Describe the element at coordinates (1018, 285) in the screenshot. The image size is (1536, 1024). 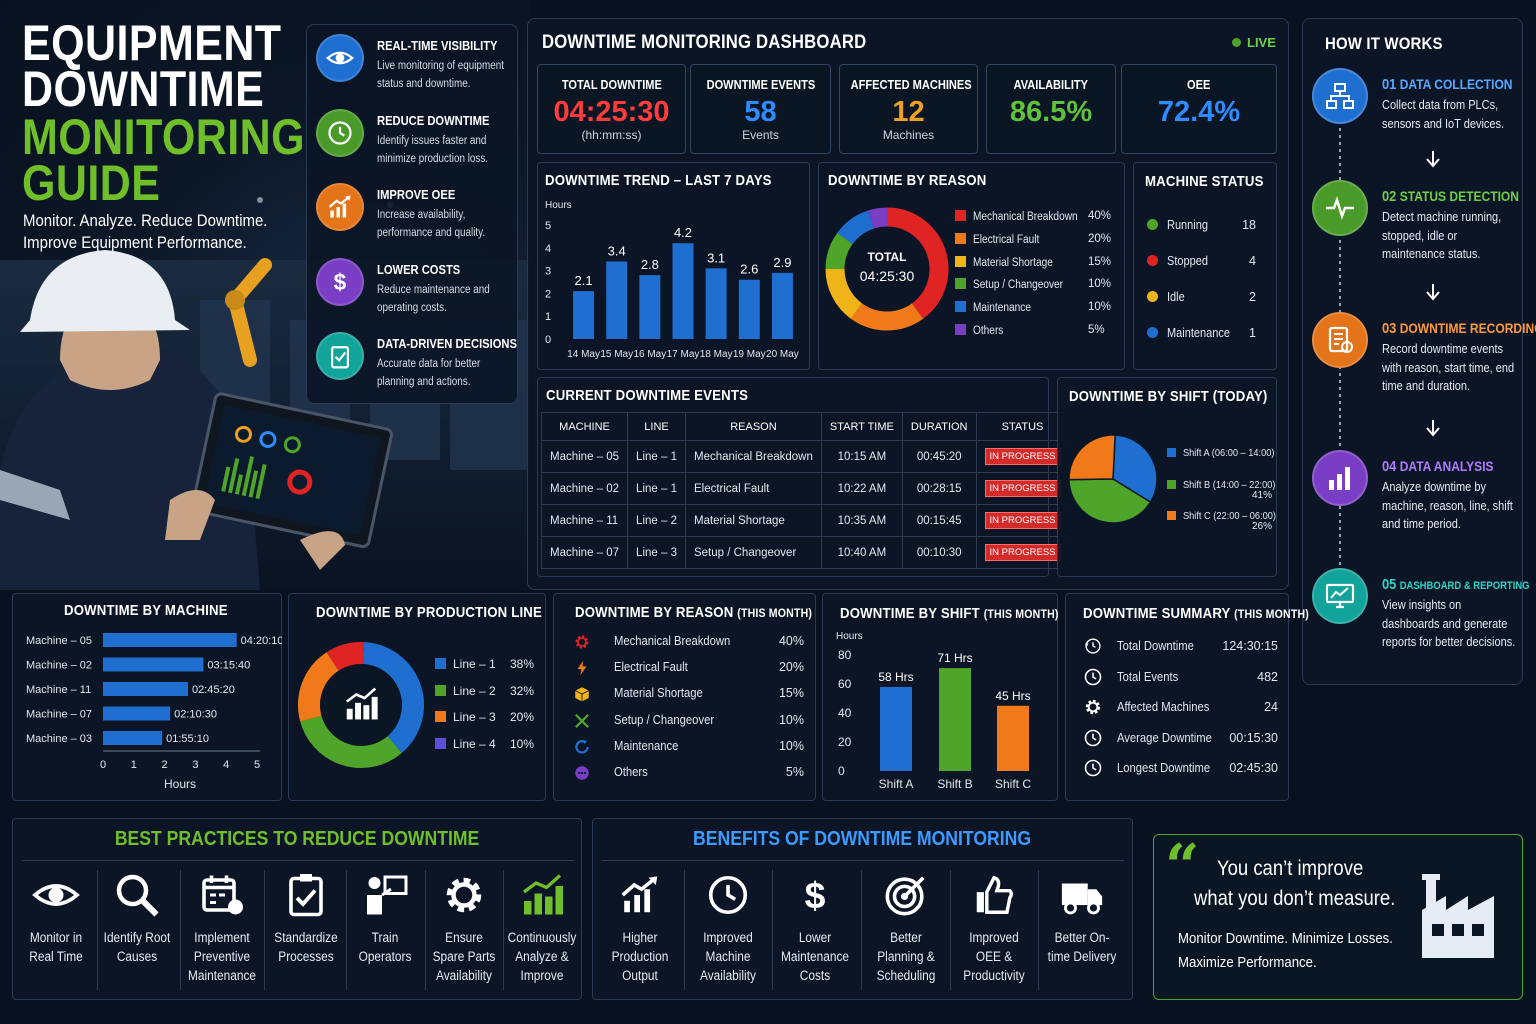
I see `legend-label: Setup / Changeover` at that location.